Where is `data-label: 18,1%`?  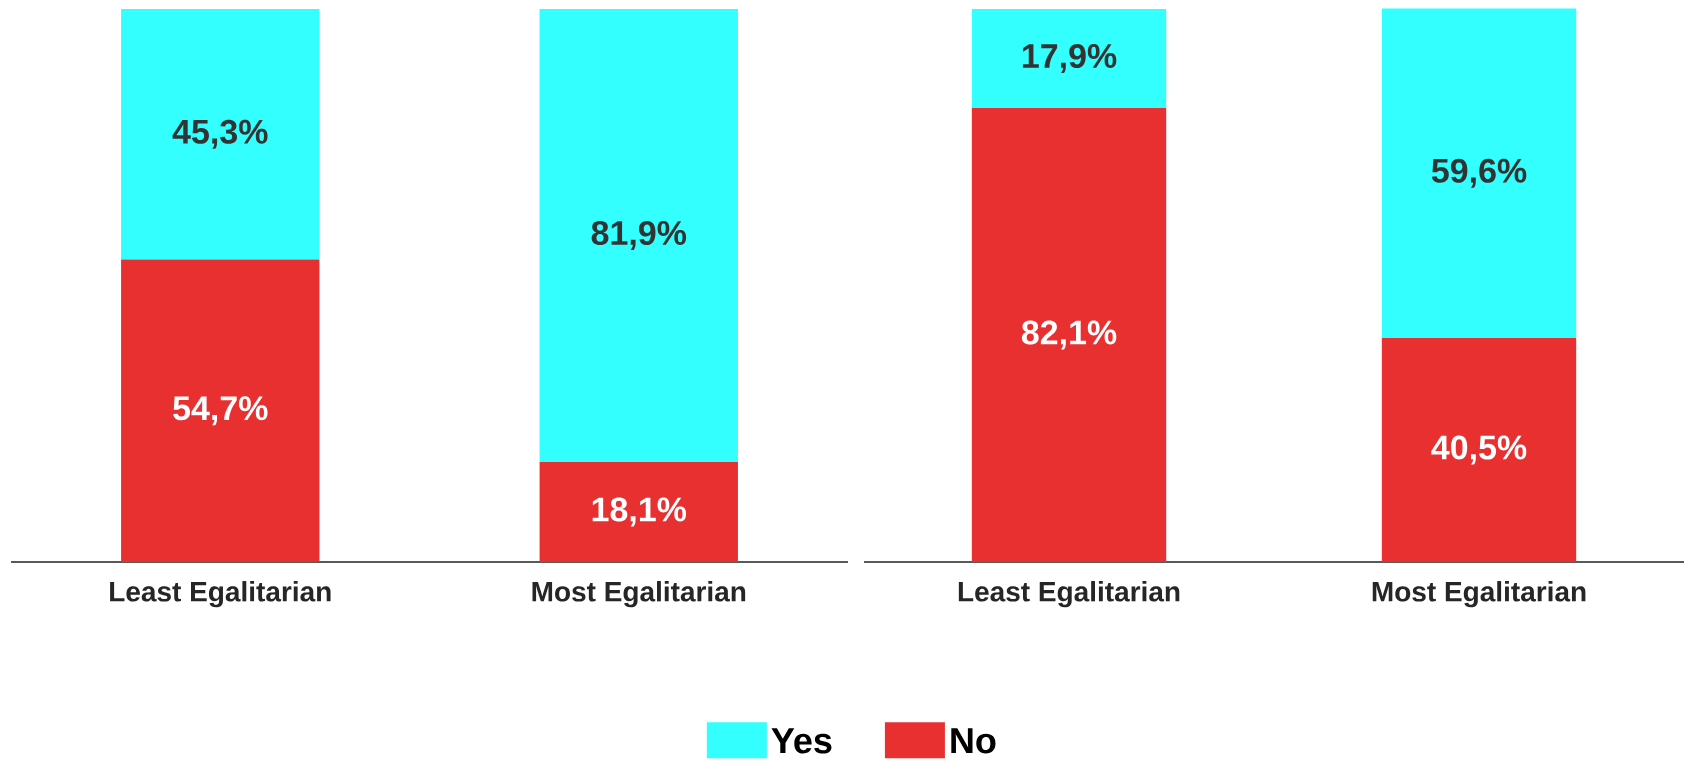
data-label: 18,1% is located at coordinates (639, 512).